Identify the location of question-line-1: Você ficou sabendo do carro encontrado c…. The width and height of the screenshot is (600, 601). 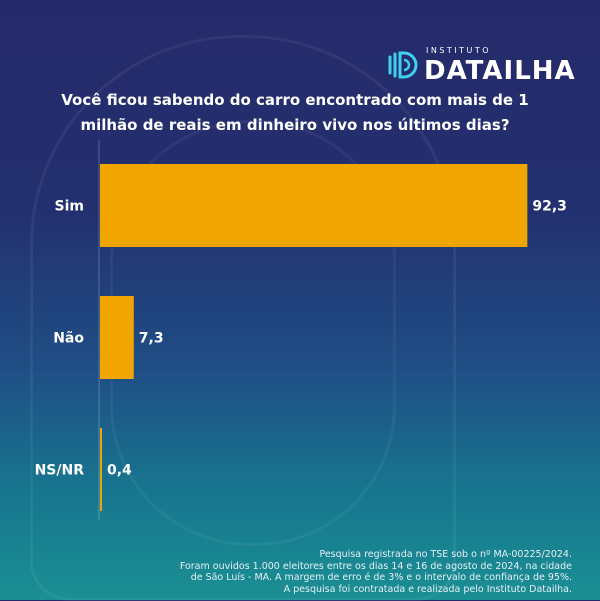
(295, 100).